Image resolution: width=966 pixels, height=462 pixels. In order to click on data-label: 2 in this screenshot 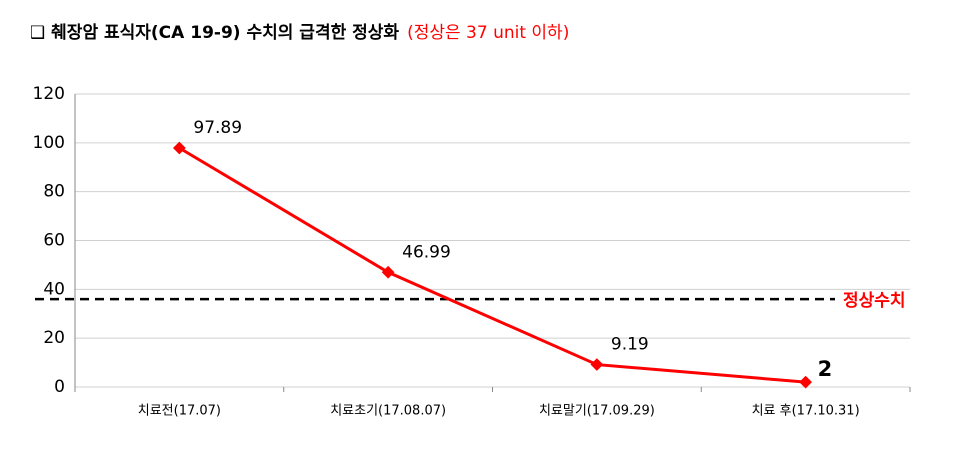, I will do `click(825, 369)`.